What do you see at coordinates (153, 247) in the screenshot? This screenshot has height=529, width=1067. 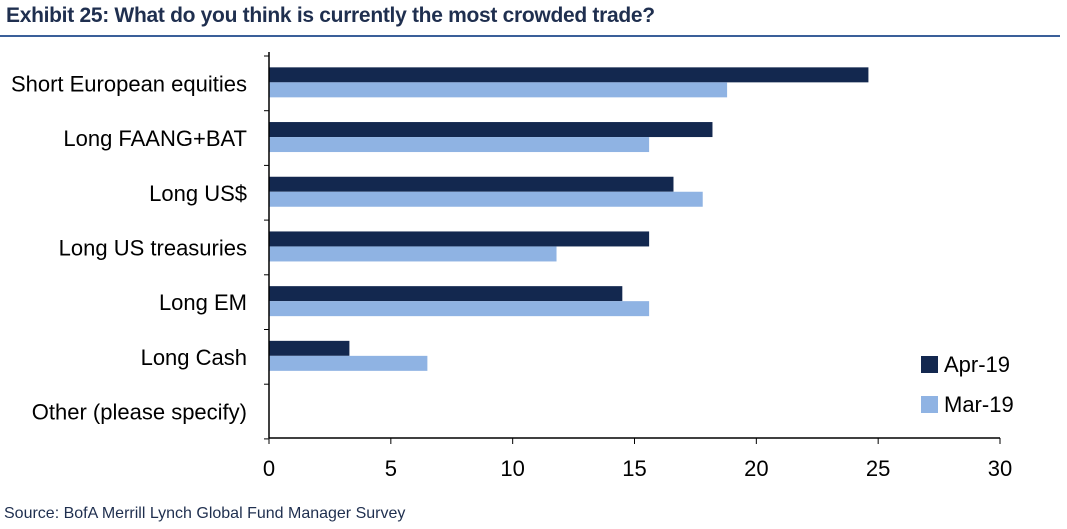 I see `category-label: Long US treasuries` at bounding box center [153, 247].